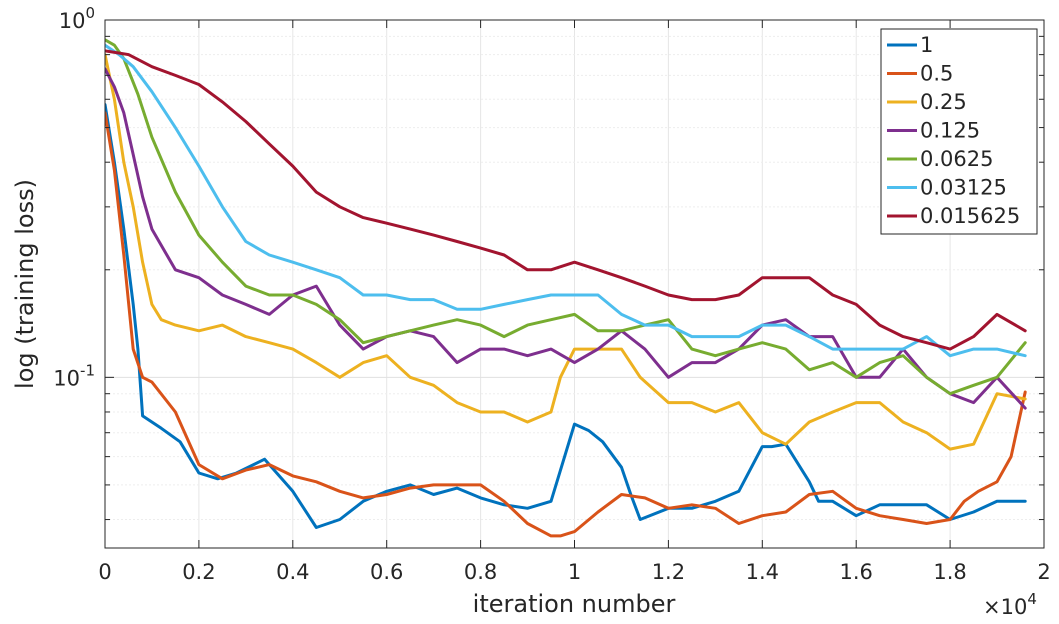 The height and width of the screenshot is (624, 1059). Describe the element at coordinates (956, 159) in the screenshot. I see `legend-label: 0.0625` at that location.